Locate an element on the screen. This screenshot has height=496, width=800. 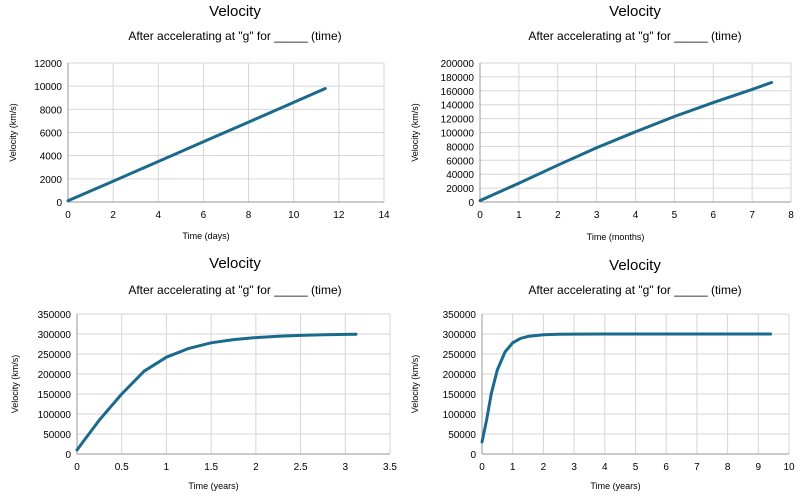
y-tick-label: 8000 is located at coordinates (51, 110).